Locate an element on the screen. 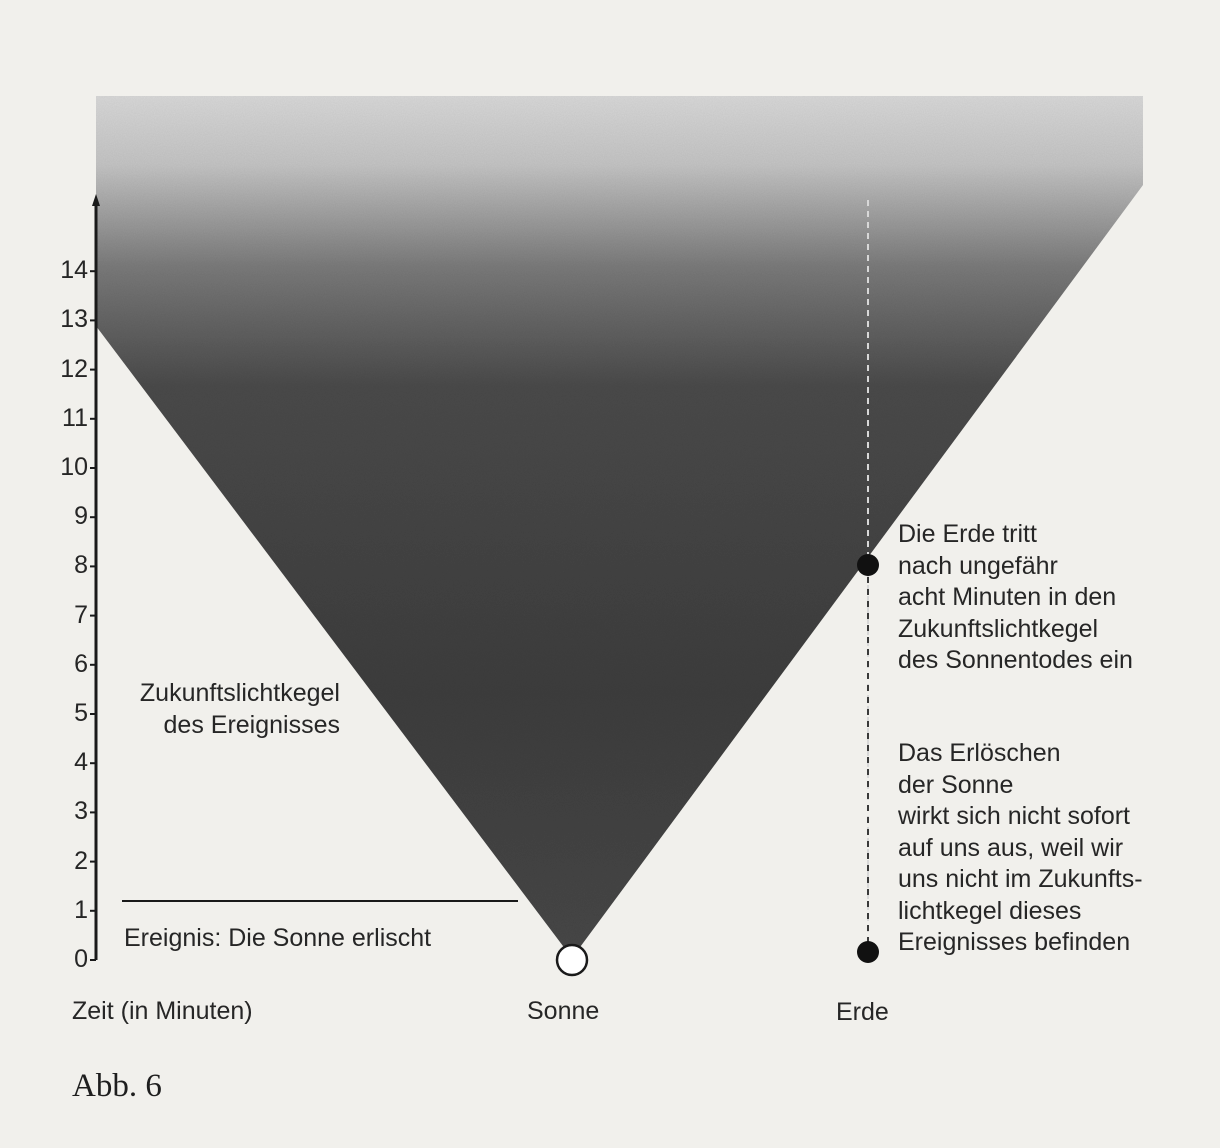 The width and height of the screenshot is (1220, 1148). event-label: Ereignis: Die Sonne erlischt is located at coordinates (278, 938).